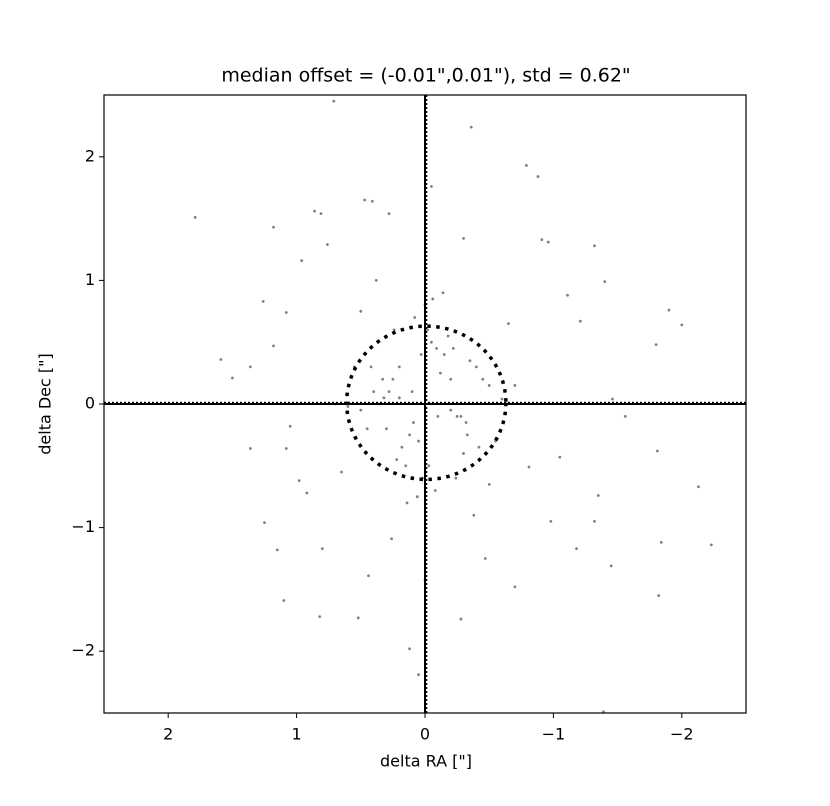  Describe the element at coordinates (90, 403) in the screenshot. I see `y-tick-label: 0` at that location.